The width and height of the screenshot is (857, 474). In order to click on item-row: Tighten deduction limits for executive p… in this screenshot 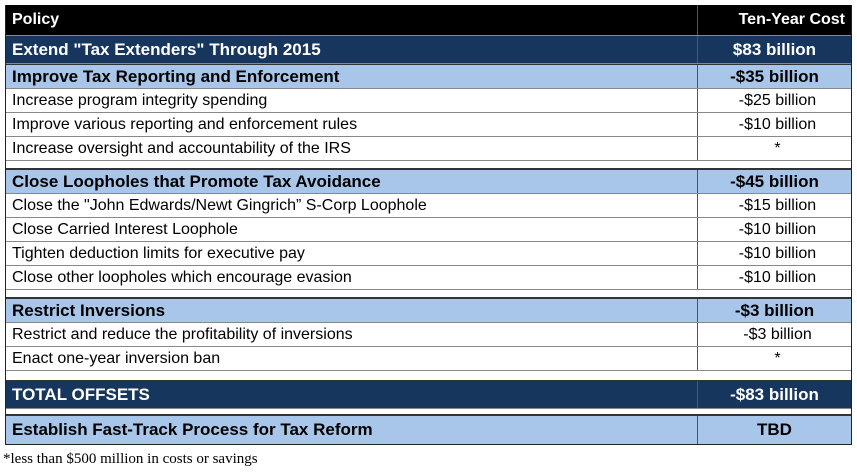, I will do `click(428, 254)`.